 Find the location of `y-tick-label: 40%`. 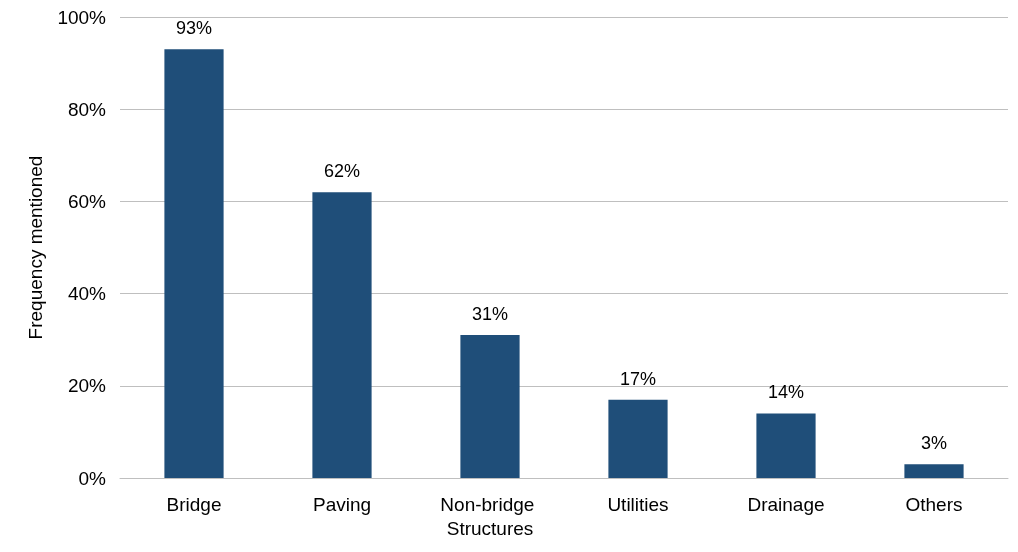

y-tick-label: 40% is located at coordinates (87, 294).